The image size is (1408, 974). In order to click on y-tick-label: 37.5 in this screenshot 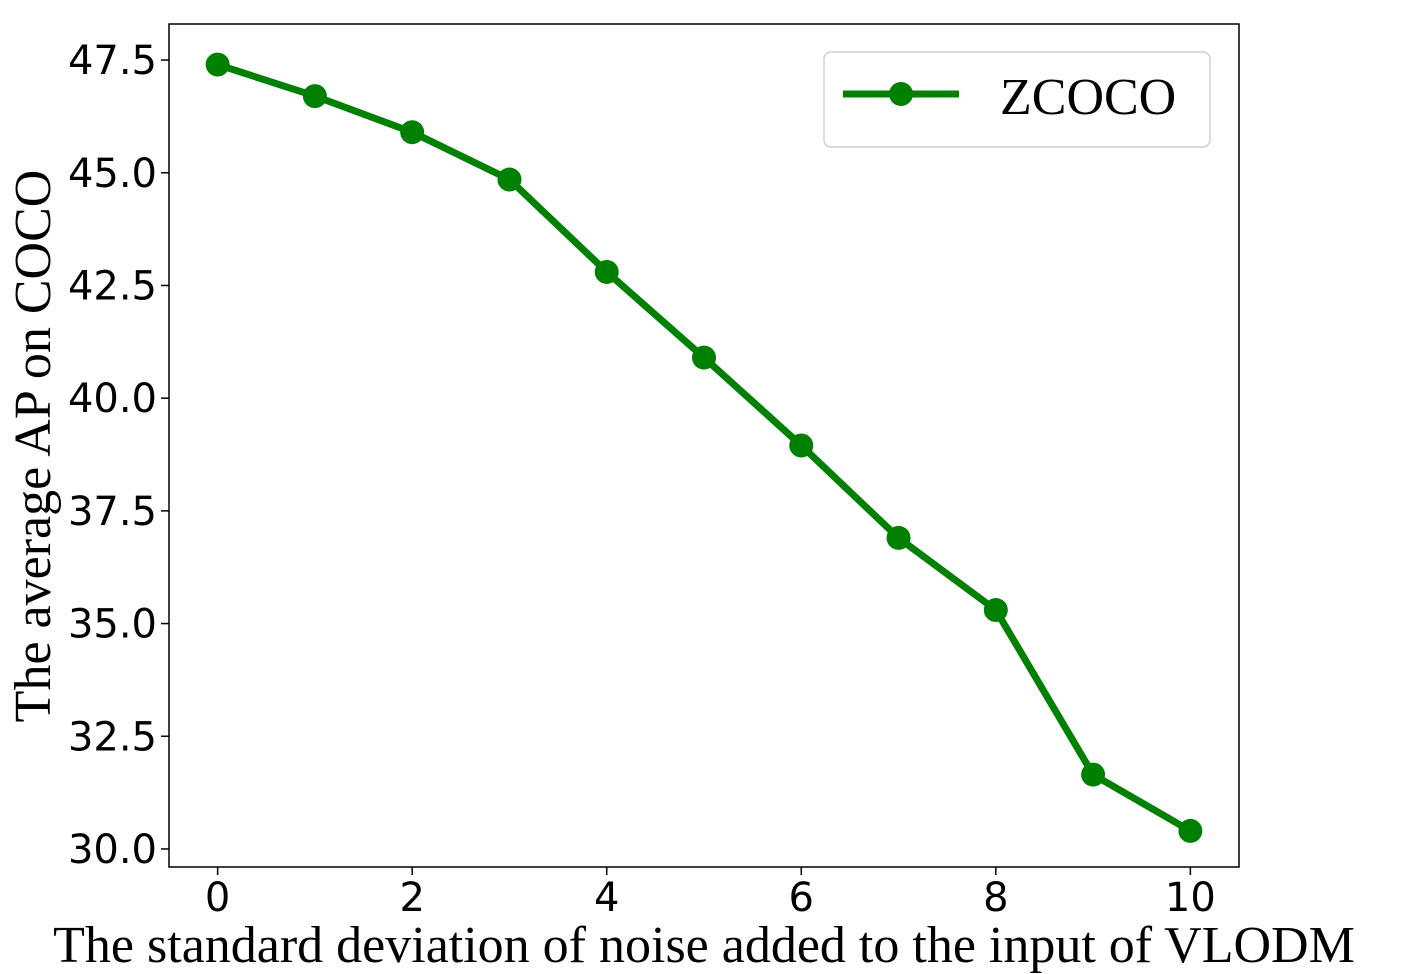, I will do `click(112, 512)`.